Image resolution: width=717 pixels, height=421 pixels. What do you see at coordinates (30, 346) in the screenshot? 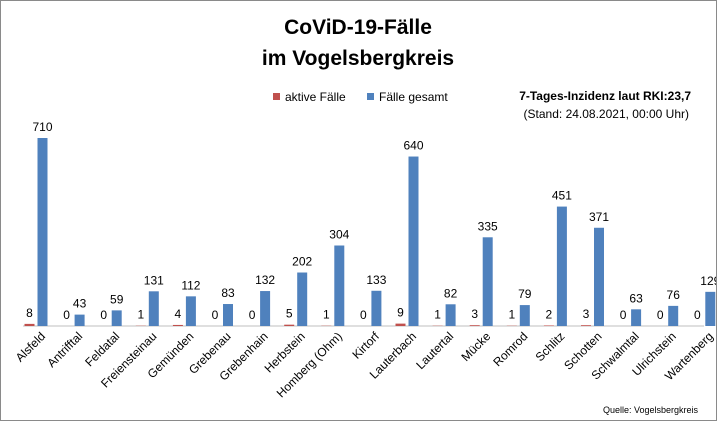
I see `x-tick-alsfeld: Alsfeld` at bounding box center [30, 346].